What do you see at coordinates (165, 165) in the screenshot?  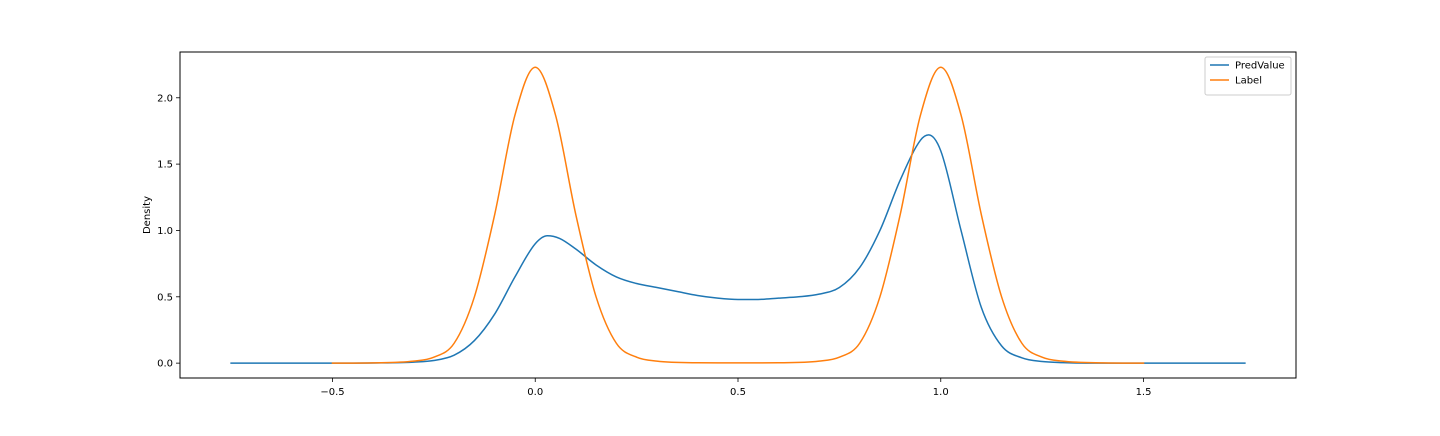 I see `y-tick-label: 1.5` at bounding box center [165, 165].